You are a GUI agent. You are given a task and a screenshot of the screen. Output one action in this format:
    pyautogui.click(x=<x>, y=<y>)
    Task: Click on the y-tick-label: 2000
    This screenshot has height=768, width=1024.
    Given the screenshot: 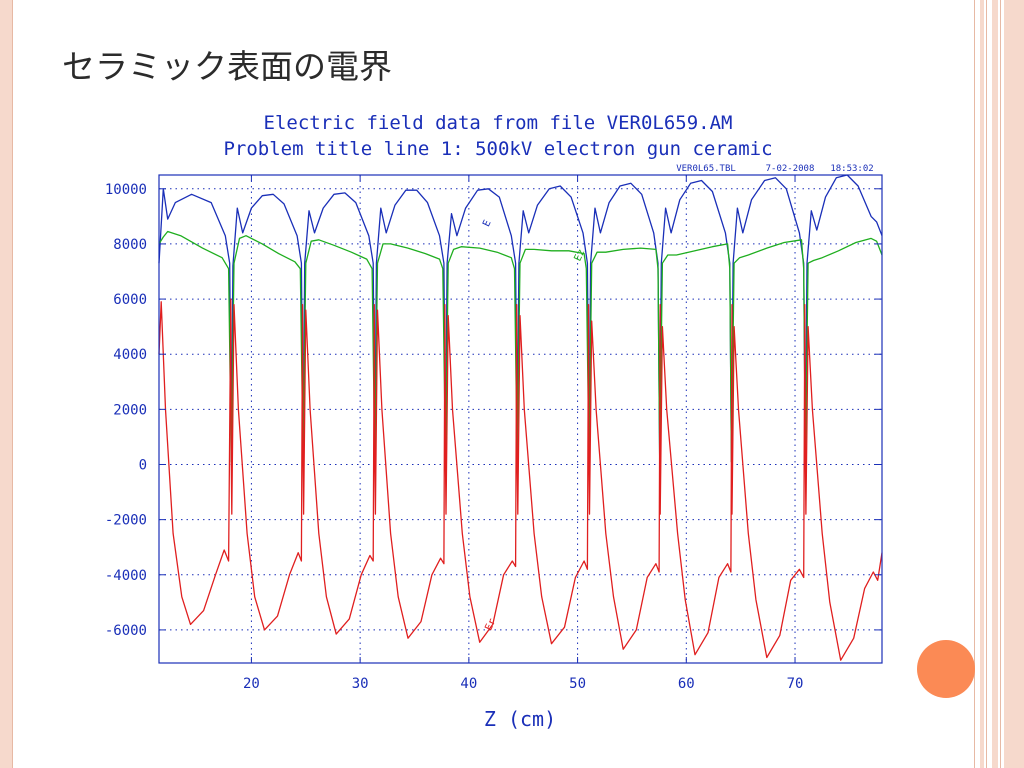 What is the action you would take?
    pyautogui.click(x=130, y=410)
    